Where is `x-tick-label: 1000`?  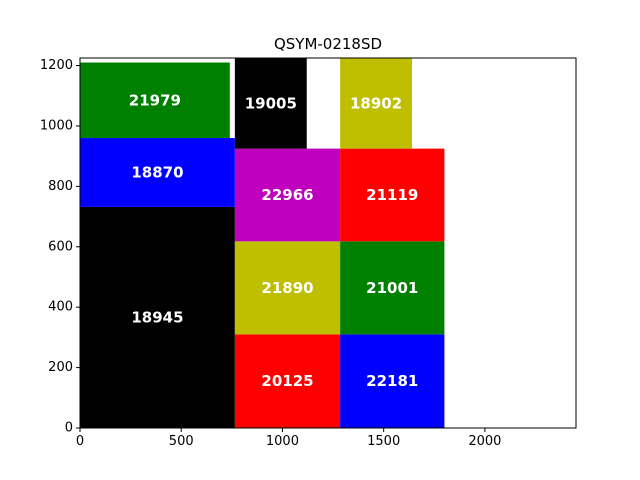
x-tick-label: 1000 is located at coordinates (282, 441).